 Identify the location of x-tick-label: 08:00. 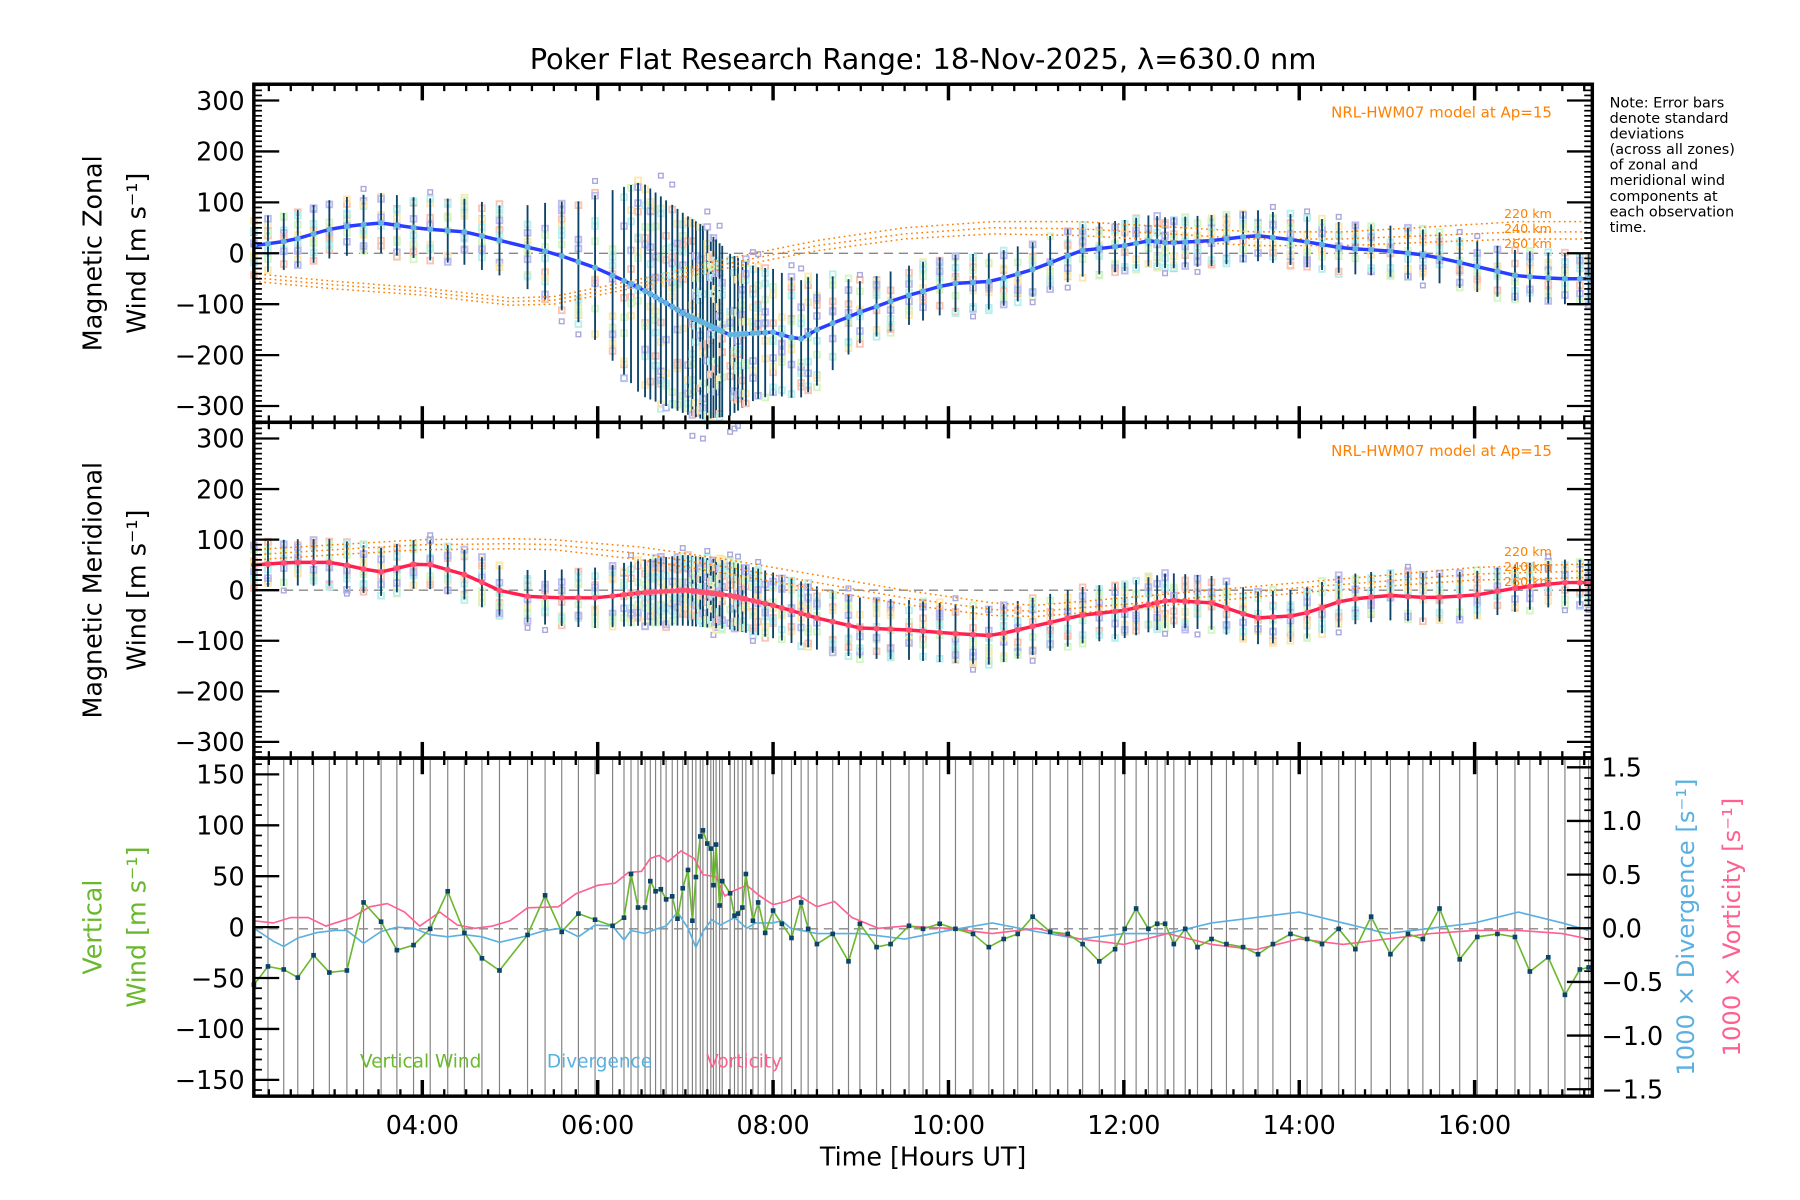
(773, 1125).